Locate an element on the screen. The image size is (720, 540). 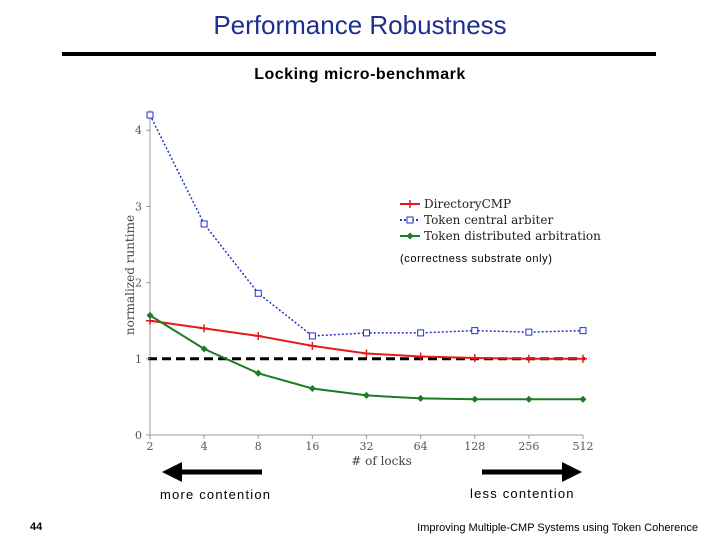
legend-label: DirectoryCMP is located at coordinates (467, 204).